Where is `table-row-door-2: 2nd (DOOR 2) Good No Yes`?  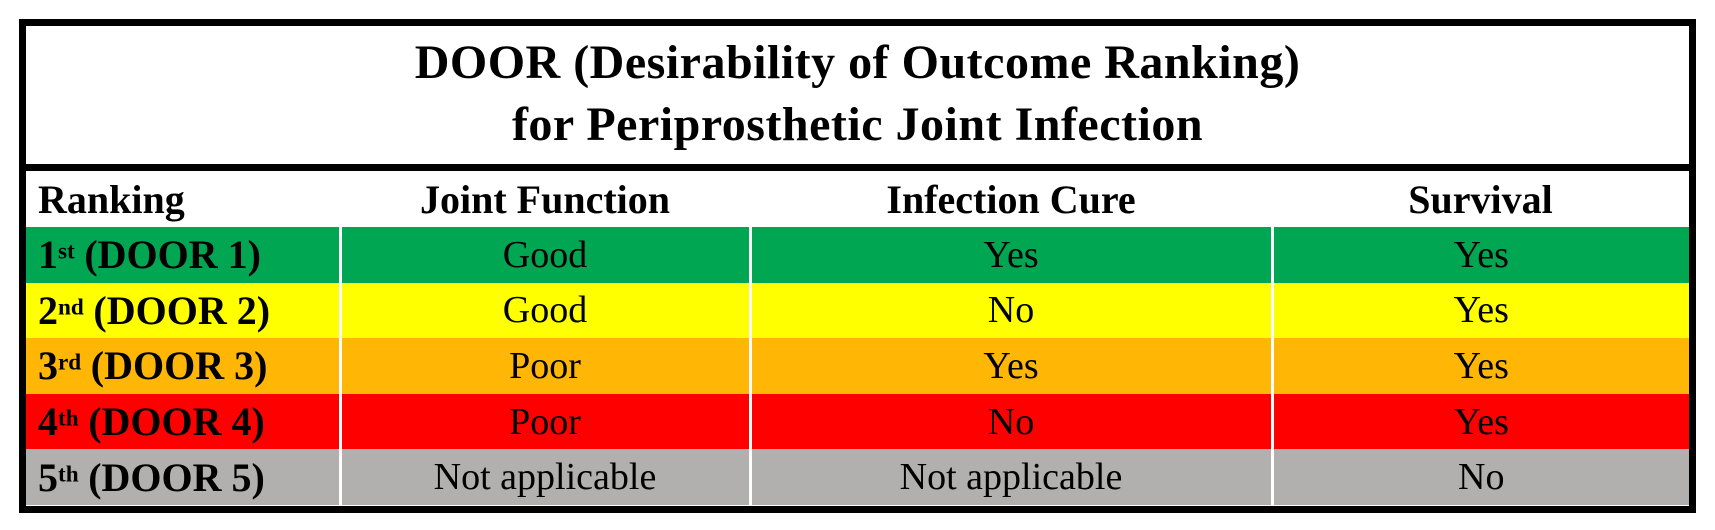 table-row-door-2: 2nd (DOOR 2) Good No Yes is located at coordinates (857, 310).